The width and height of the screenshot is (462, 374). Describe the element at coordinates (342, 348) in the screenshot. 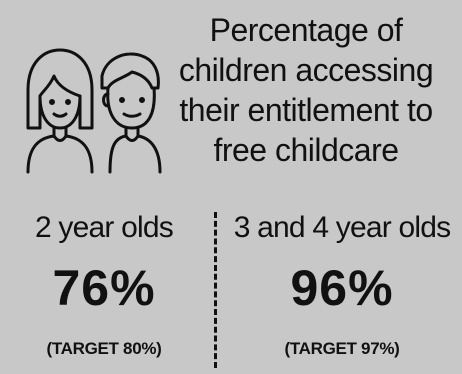

I see `group-target: (TARGET 97%)` at that location.